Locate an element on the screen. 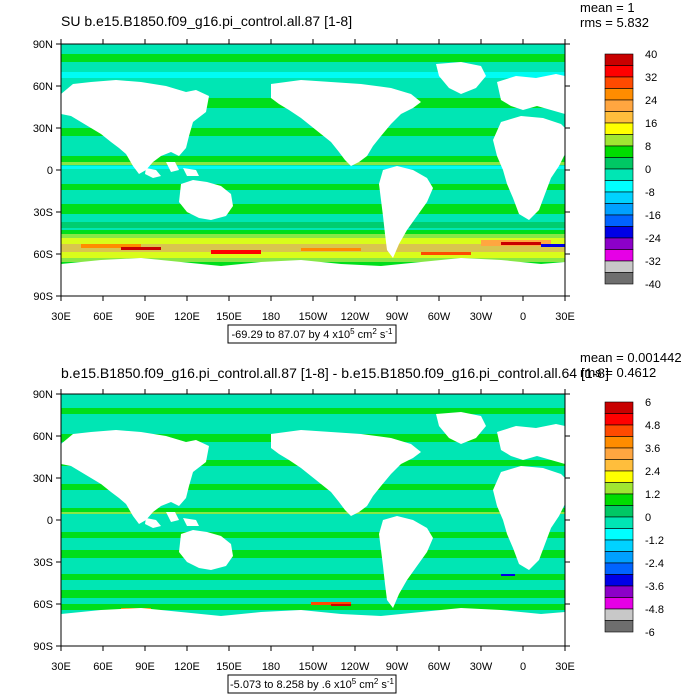 The image size is (700, 700). colorbar-label: 3.6 is located at coordinates (652, 449).